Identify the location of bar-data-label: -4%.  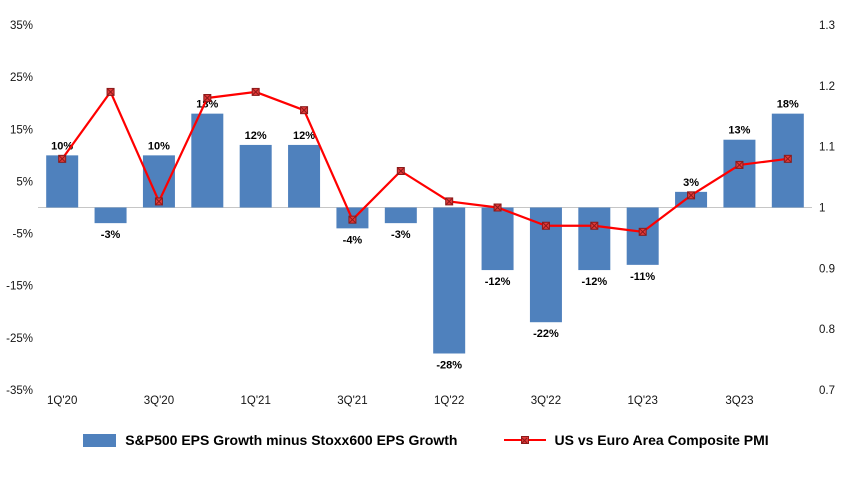
(353, 240).